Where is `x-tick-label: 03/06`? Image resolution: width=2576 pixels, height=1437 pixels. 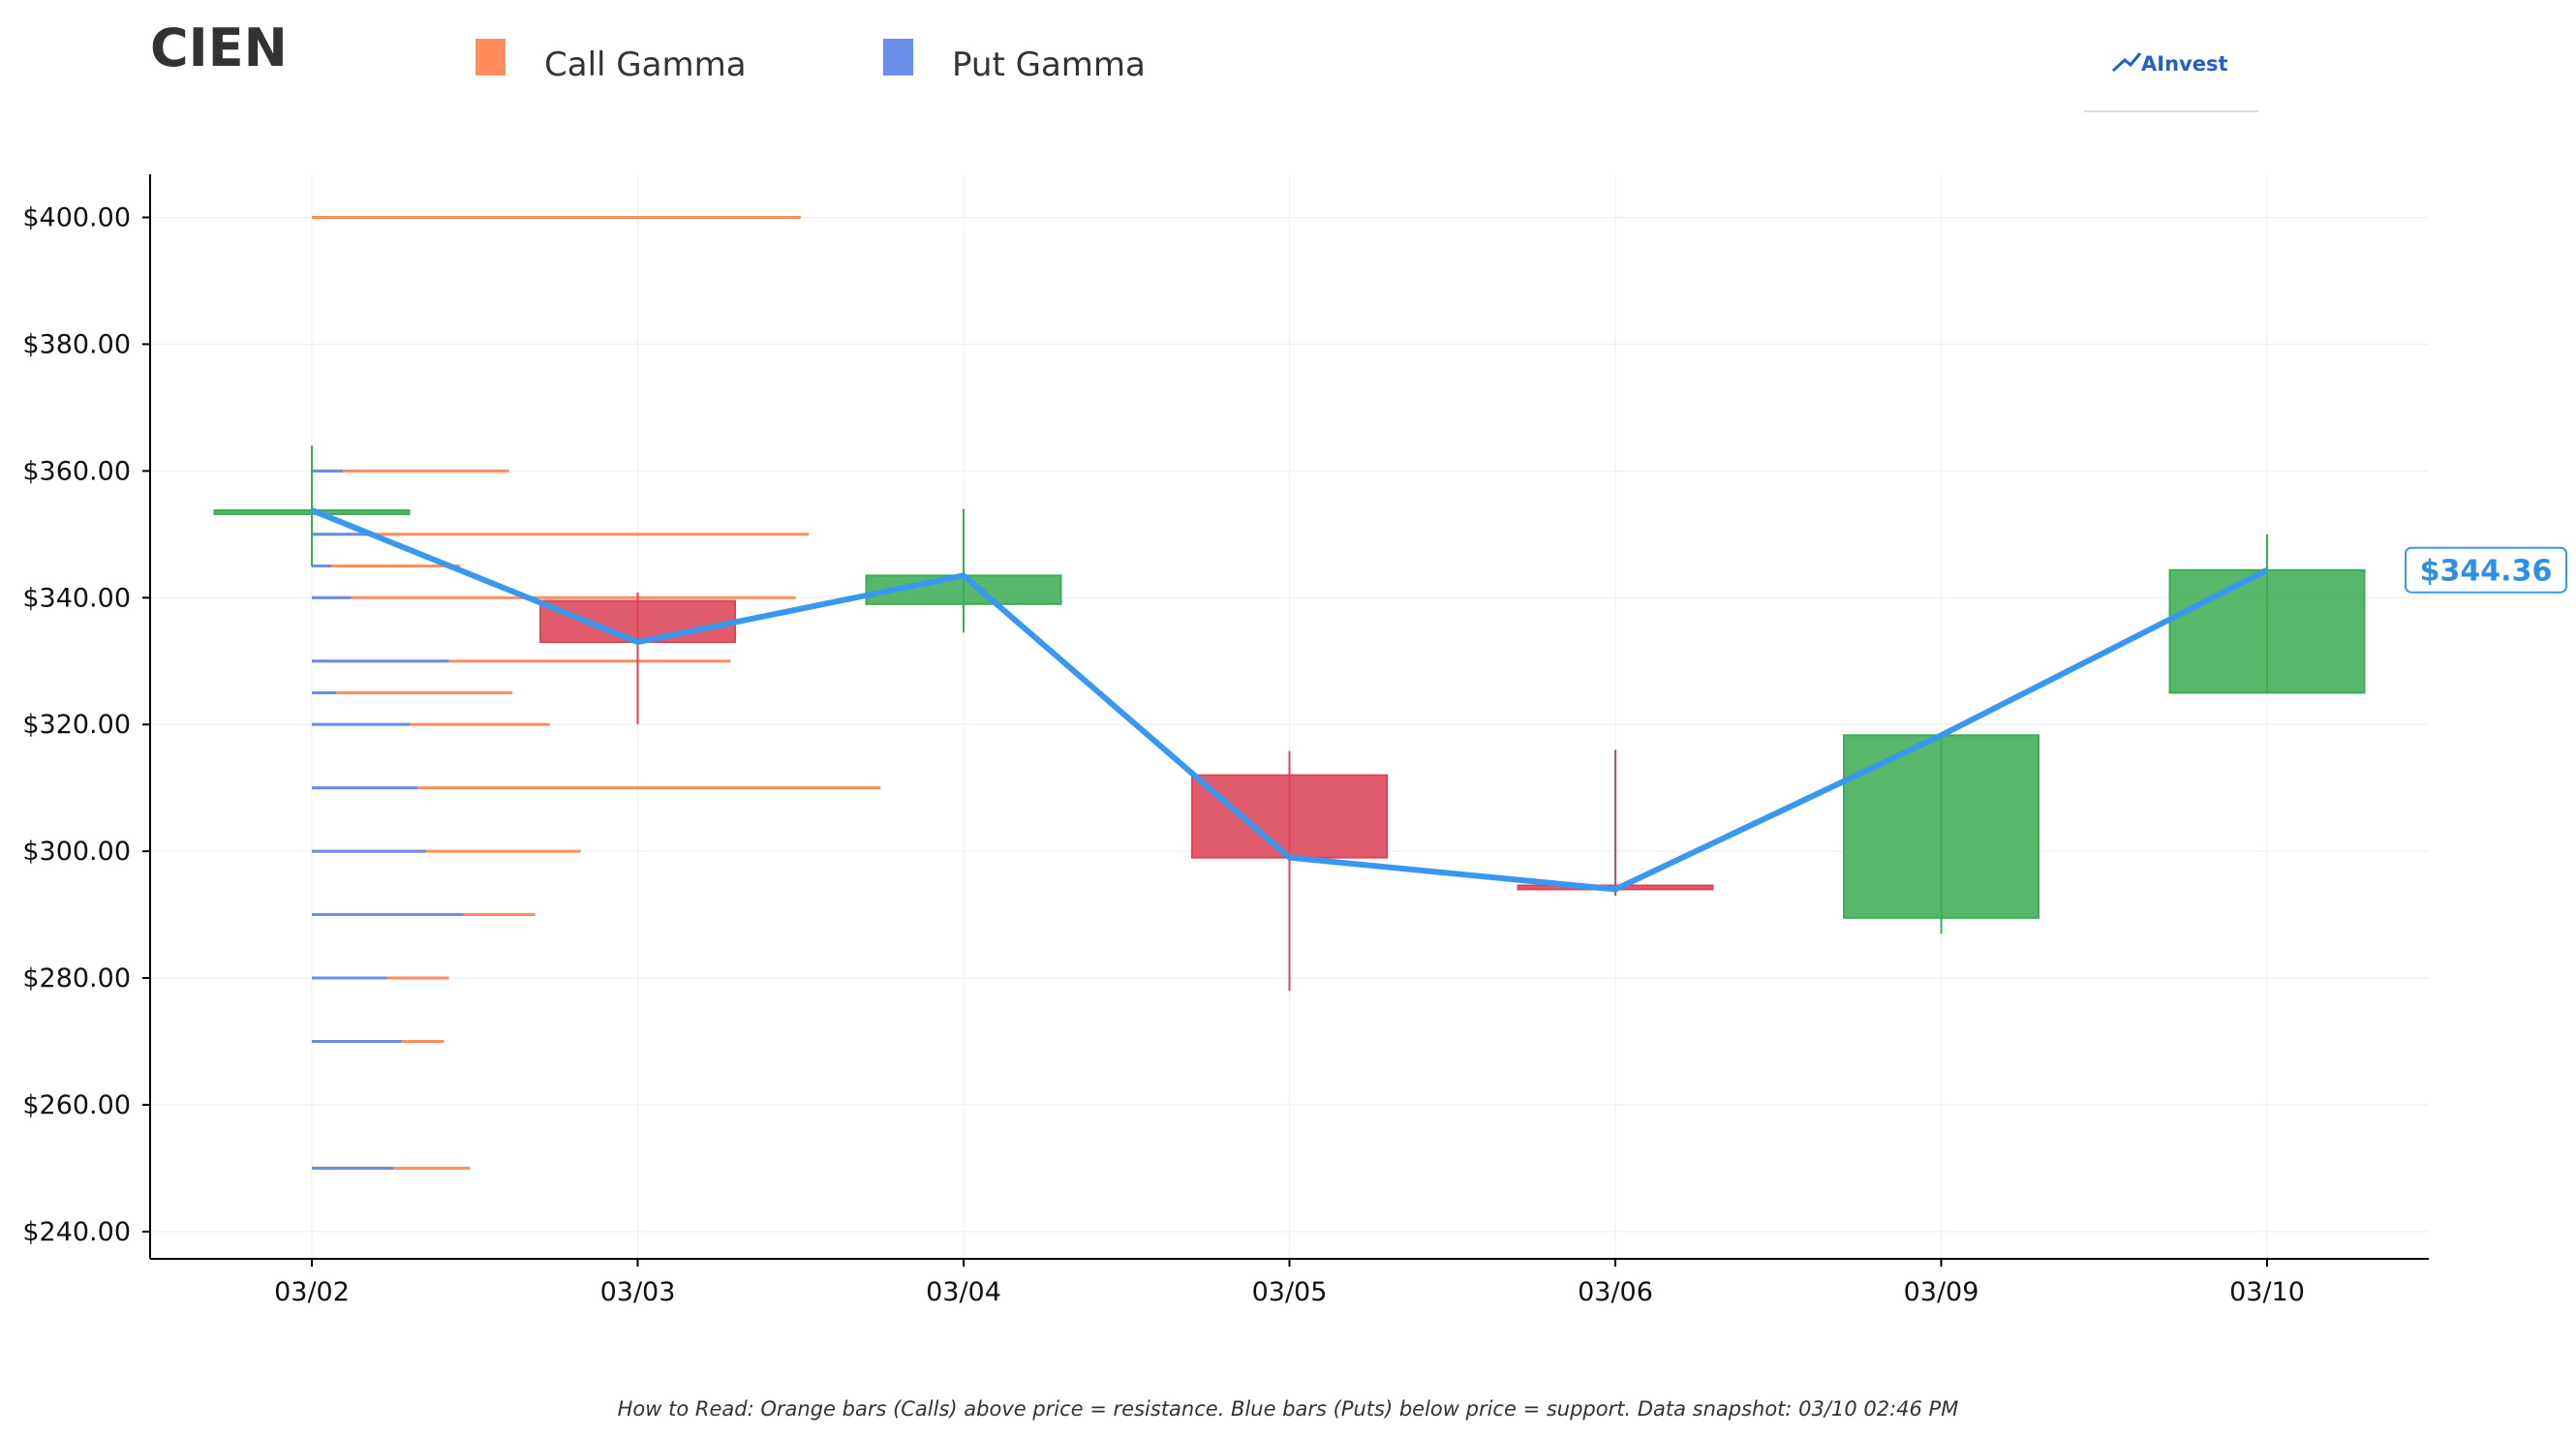 x-tick-label: 03/06 is located at coordinates (1615, 1292).